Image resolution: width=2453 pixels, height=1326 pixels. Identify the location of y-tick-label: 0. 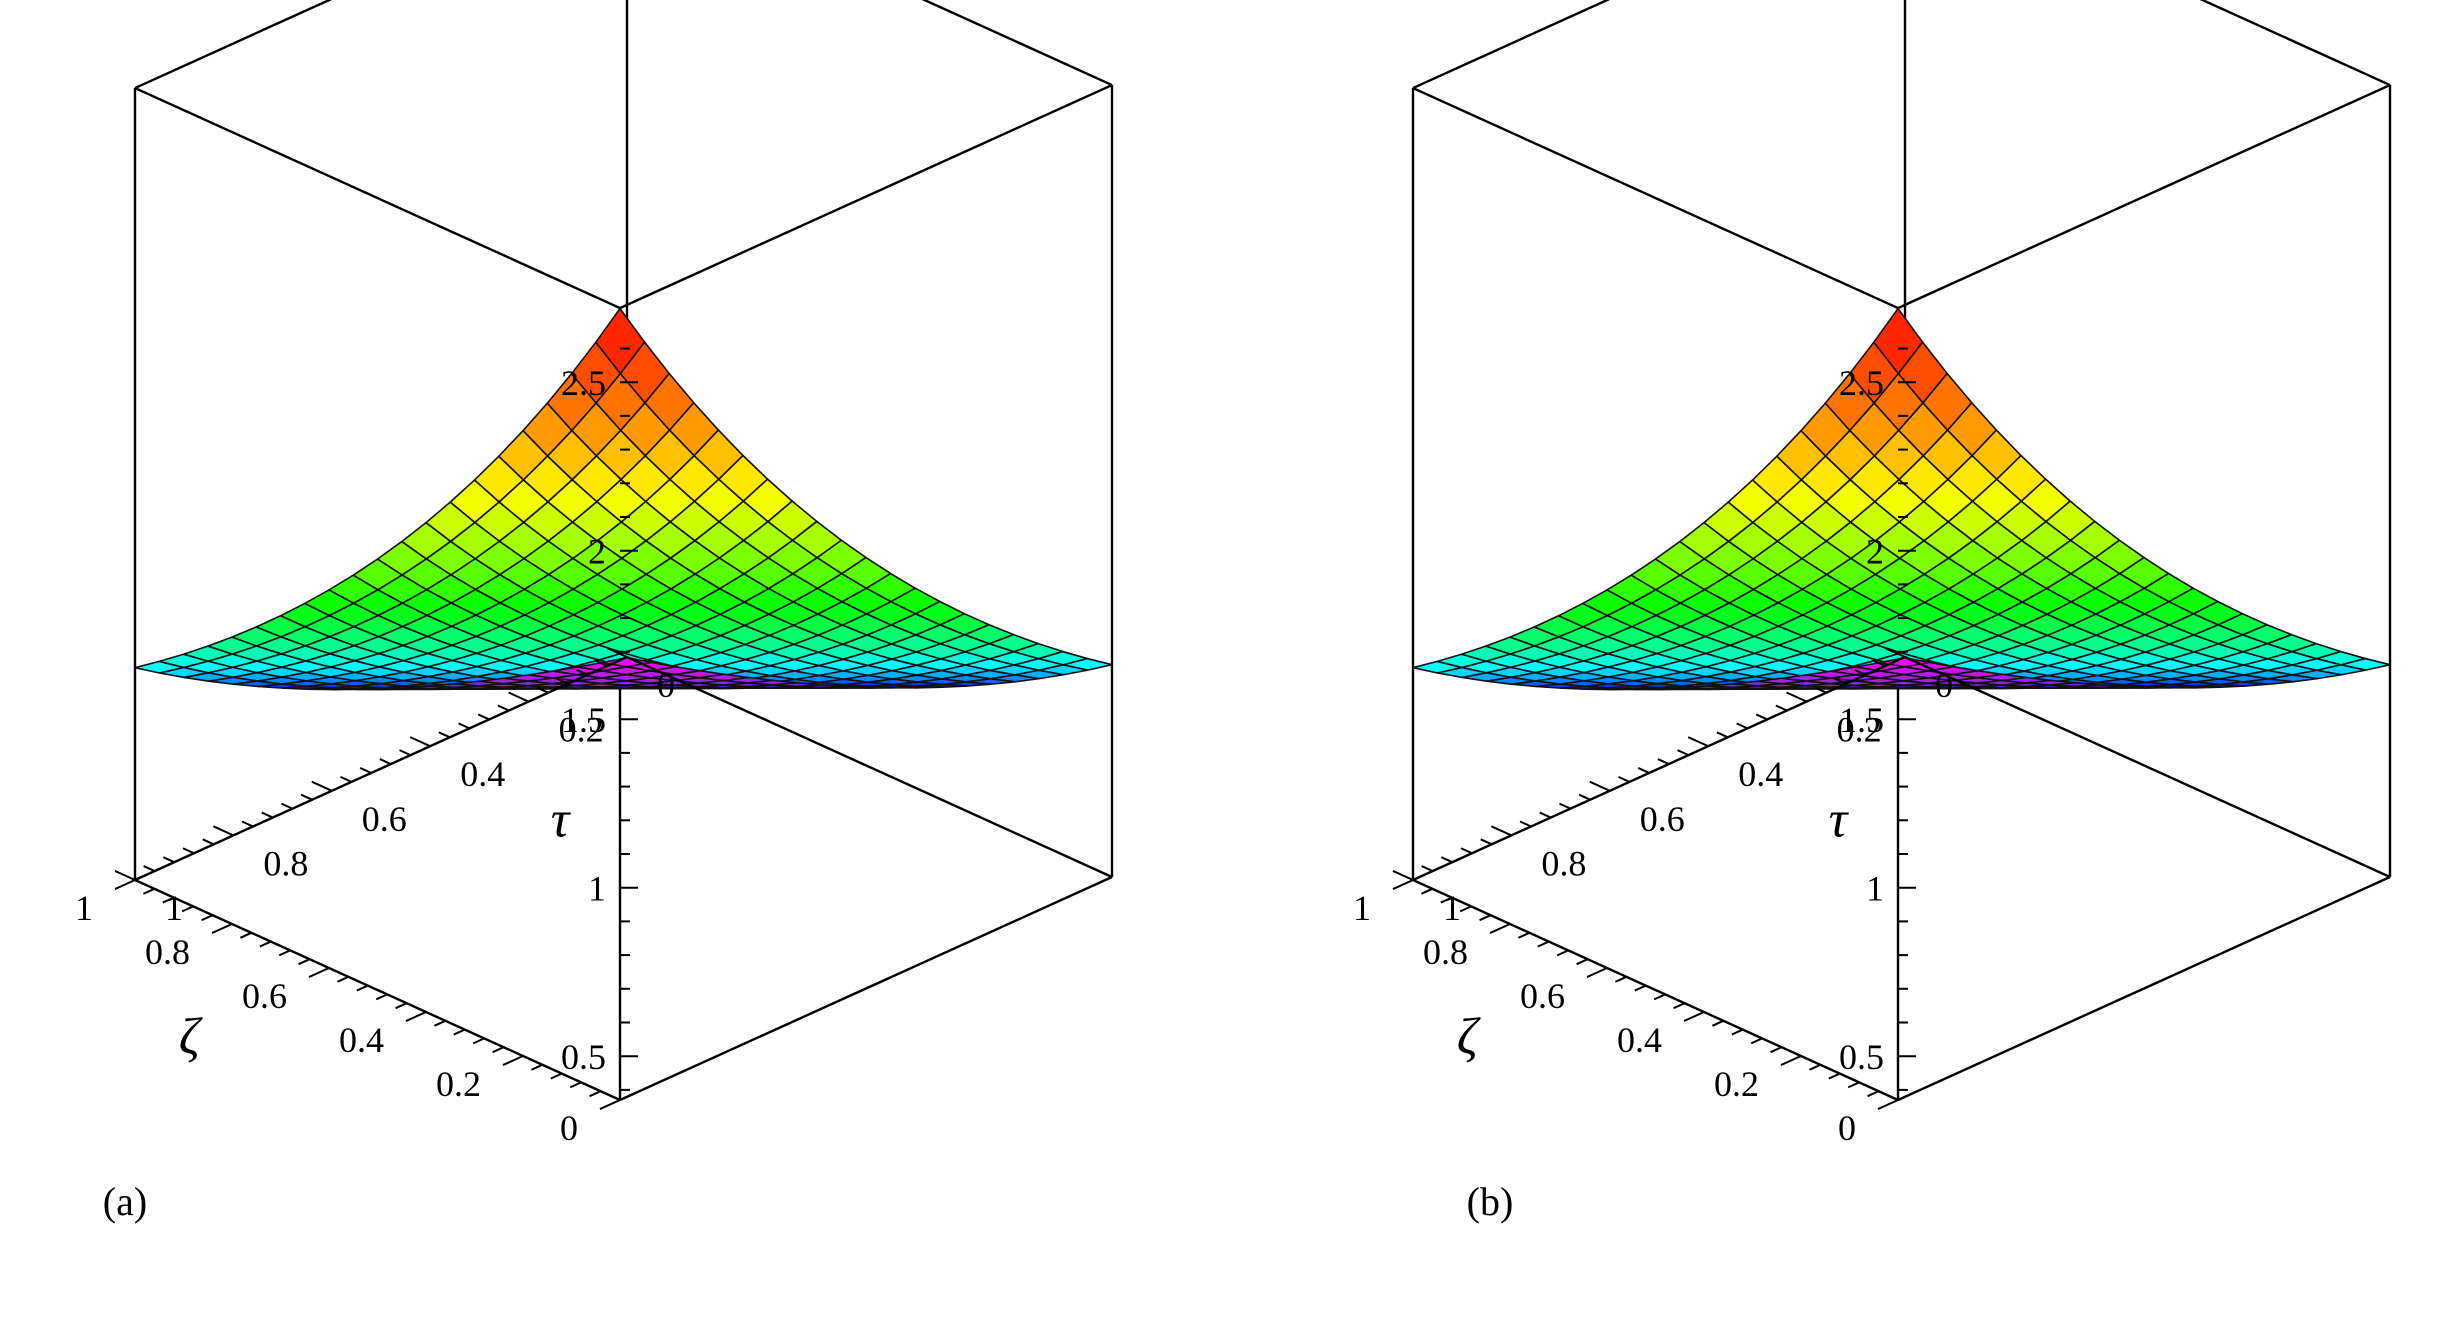
(666, 685).